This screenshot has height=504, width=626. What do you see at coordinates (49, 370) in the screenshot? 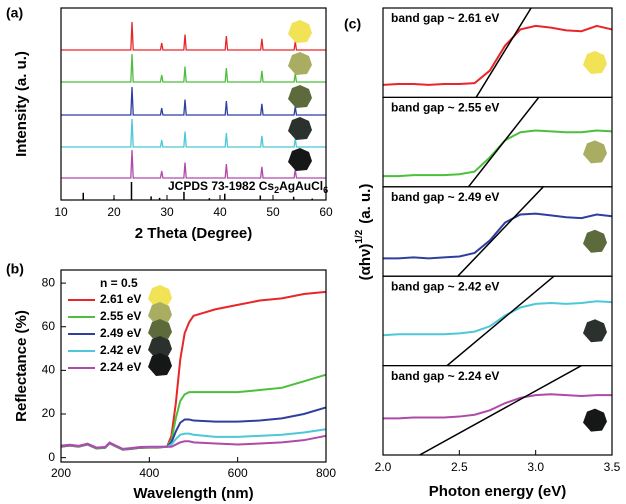
I see `y-tick-label: 40` at bounding box center [49, 370].